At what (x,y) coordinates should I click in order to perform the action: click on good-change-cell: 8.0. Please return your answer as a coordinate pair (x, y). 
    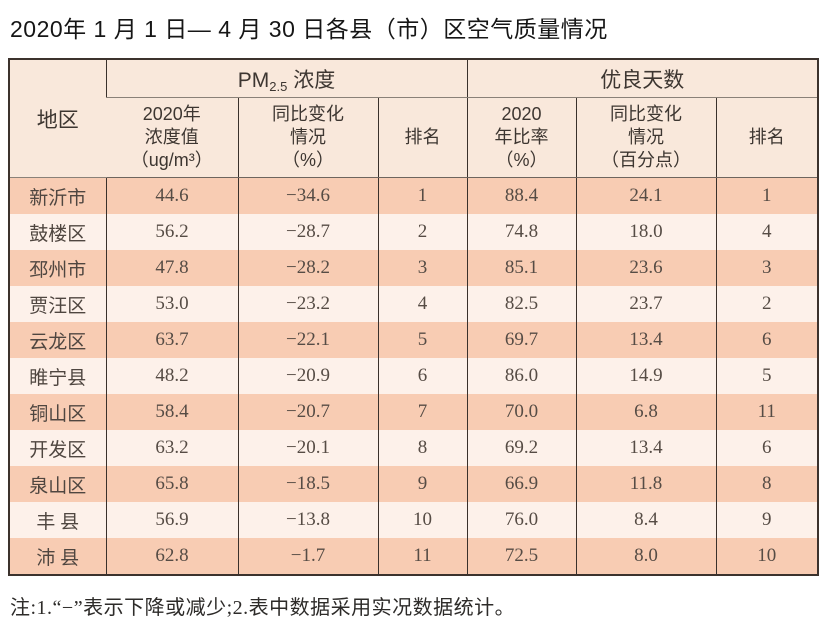
    Looking at the image, I should click on (646, 556).